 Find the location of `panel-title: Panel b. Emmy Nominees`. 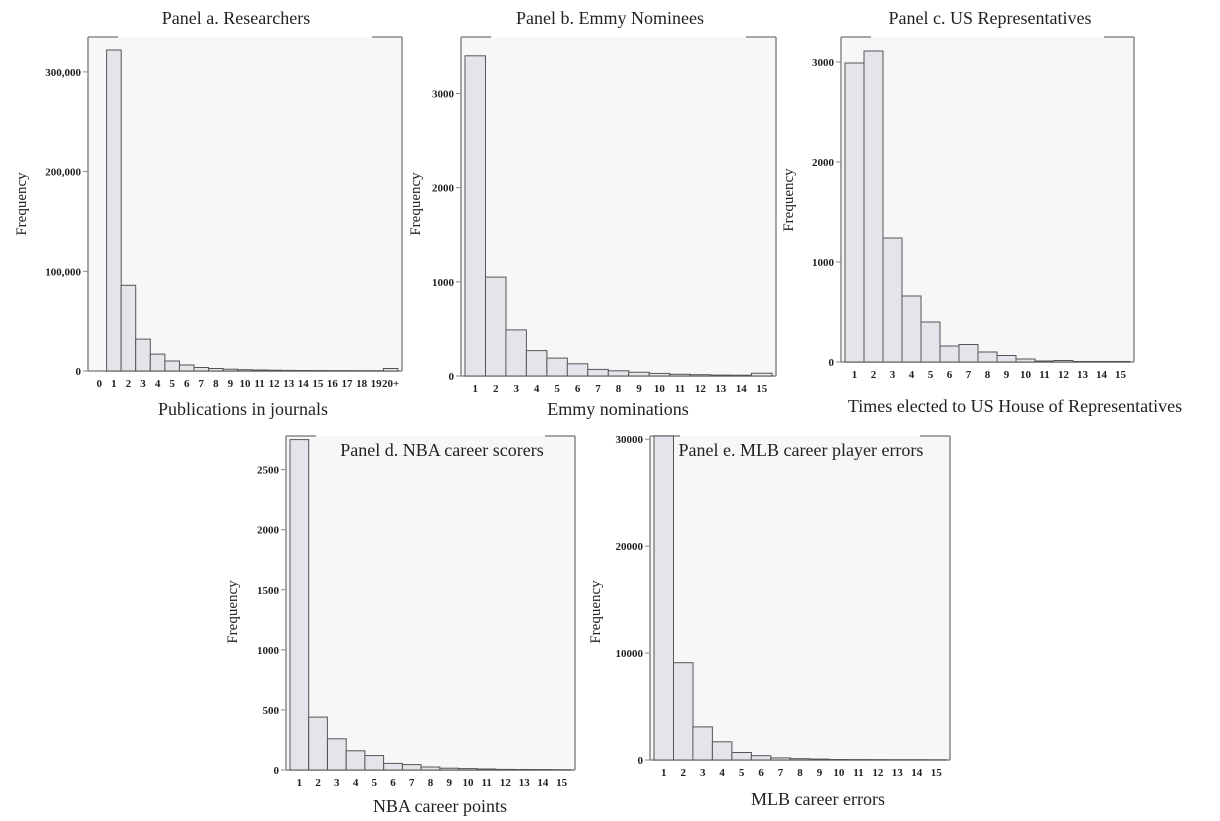

panel-title: Panel b. Emmy Nominees is located at coordinates (610, 18).